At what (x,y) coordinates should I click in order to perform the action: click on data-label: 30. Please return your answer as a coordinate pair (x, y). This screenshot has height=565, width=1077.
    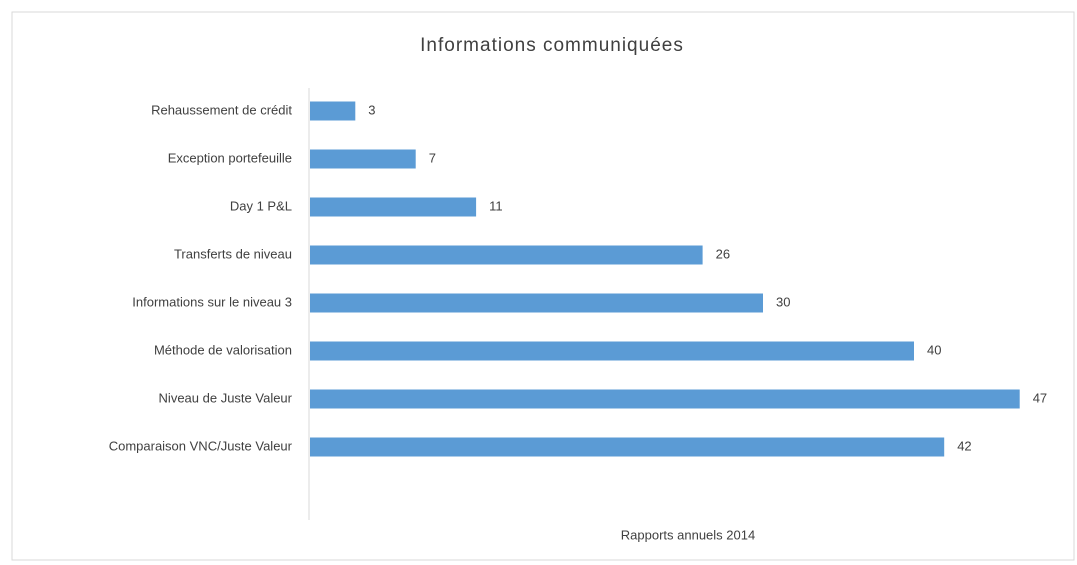
    Looking at the image, I should click on (783, 301).